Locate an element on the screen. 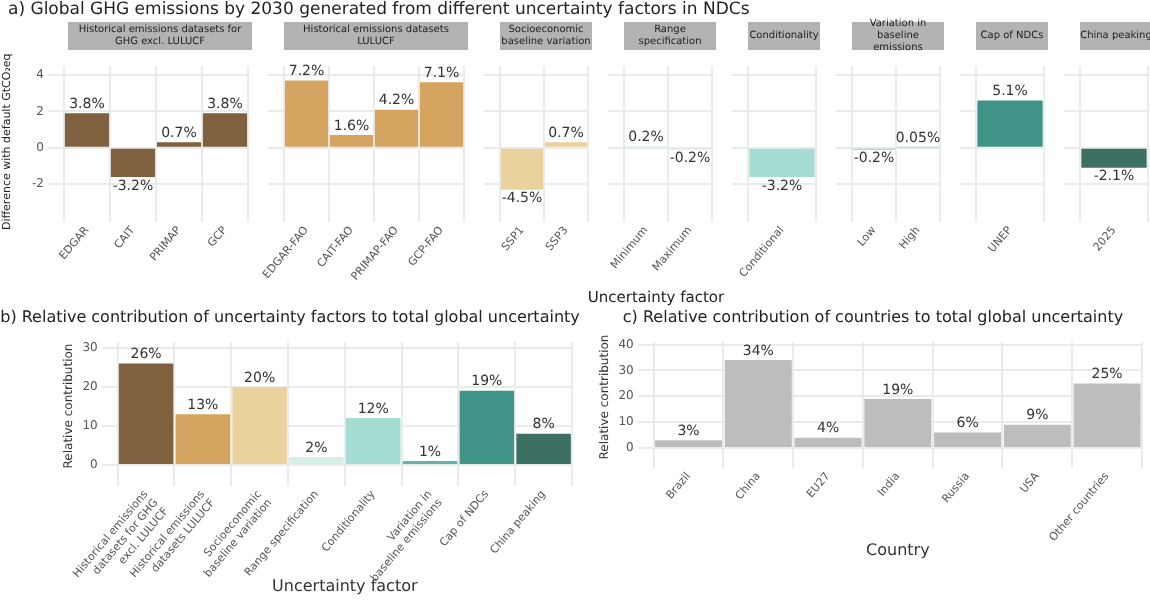 Image resolution: width=1150 pixels, height=602 pixels. chart-title: b) Relative contribution of uncertainty factors to total global uncertainty is located at coordinates (290, 317).